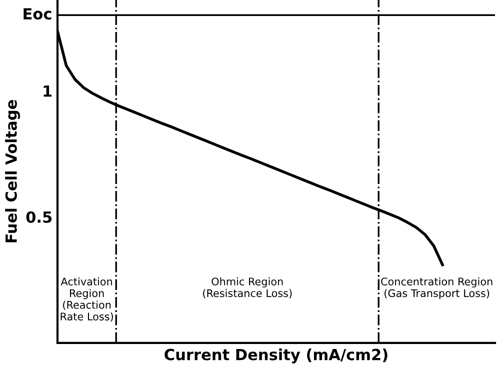 This screenshot has width=500, height=374. Describe the element at coordinates (12, 171) in the screenshot. I see `y-axis-title: Fuel Cell Voltage` at that location.